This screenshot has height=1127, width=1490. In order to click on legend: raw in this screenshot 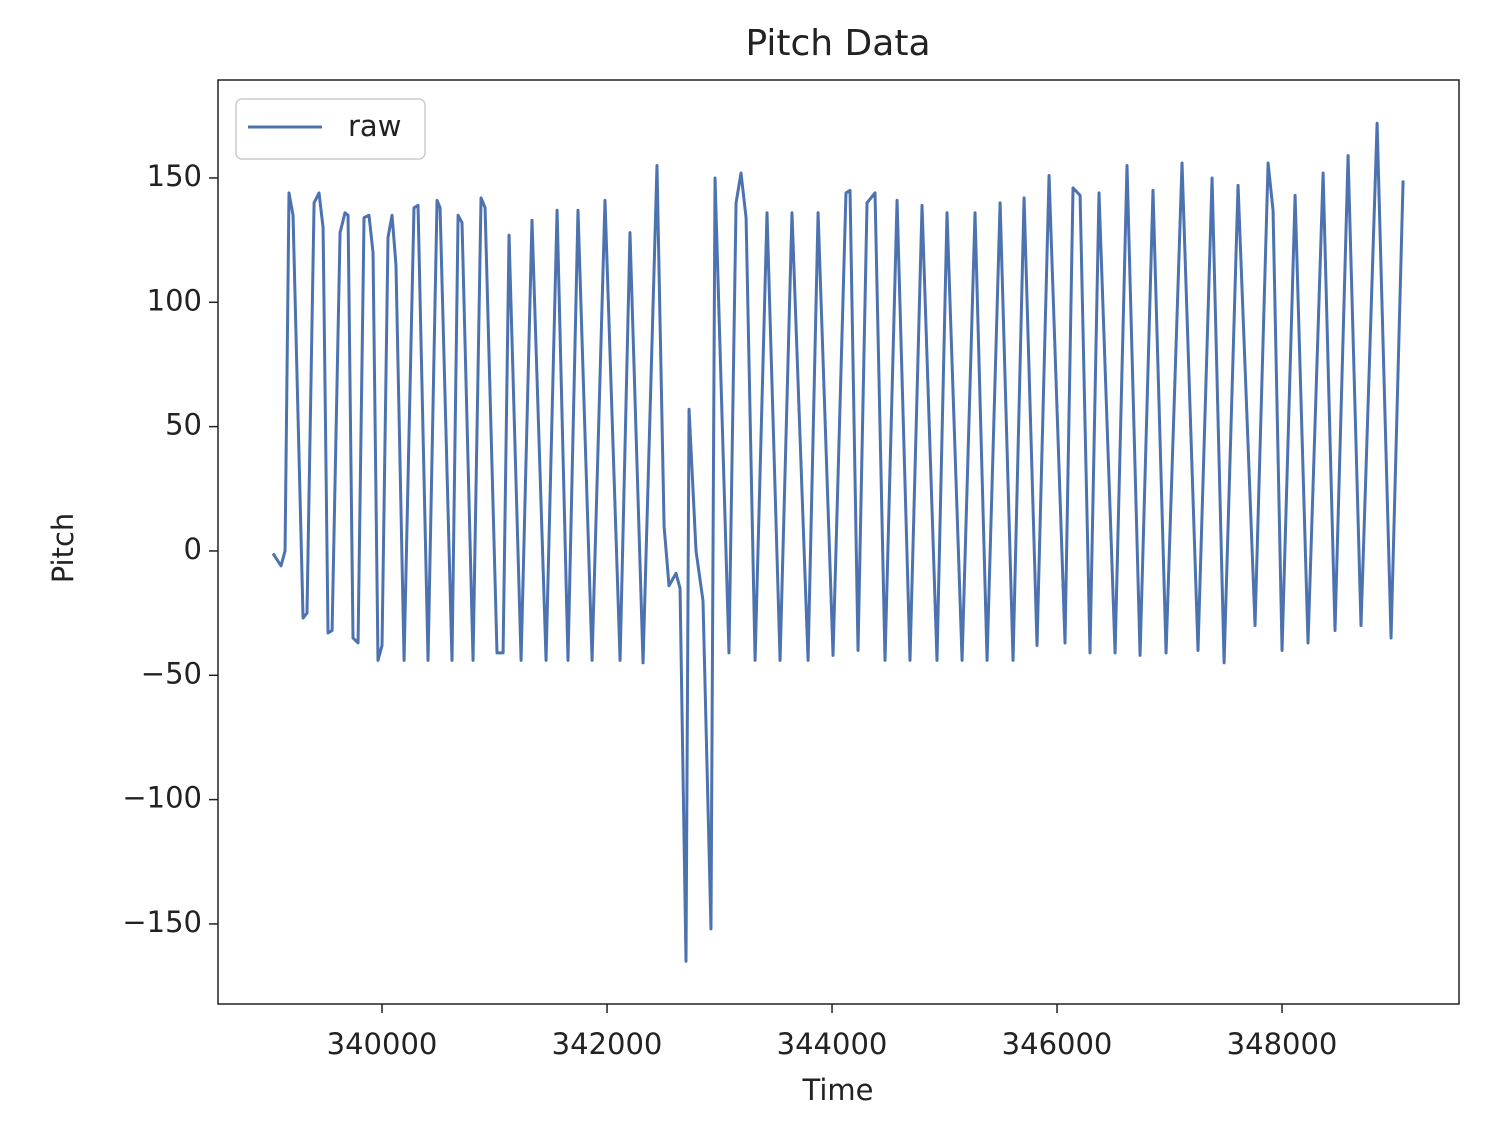, I will do `click(330, 129)`.